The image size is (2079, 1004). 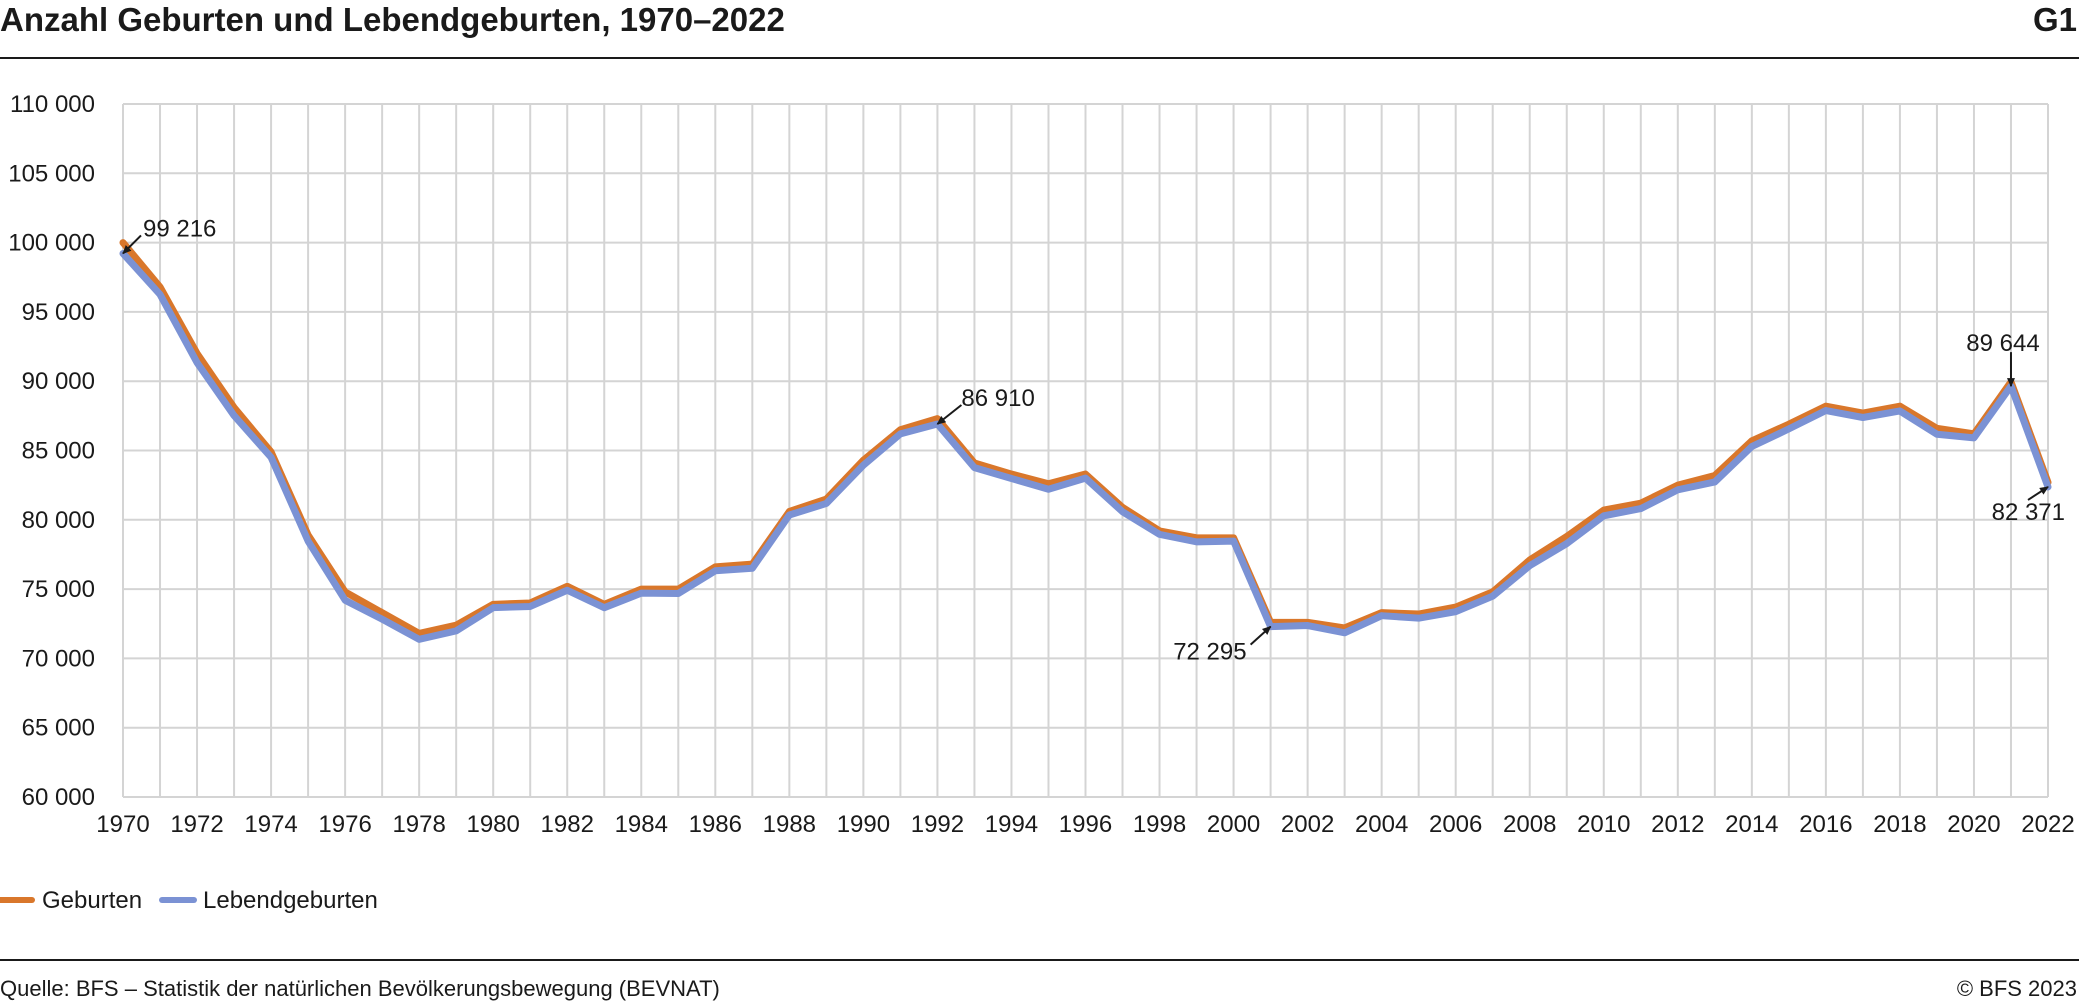 What do you see at coordinates (1455, 824) in the screenshot?
I see `x-tick-label: 2006` at bounding box center [1455, 824].